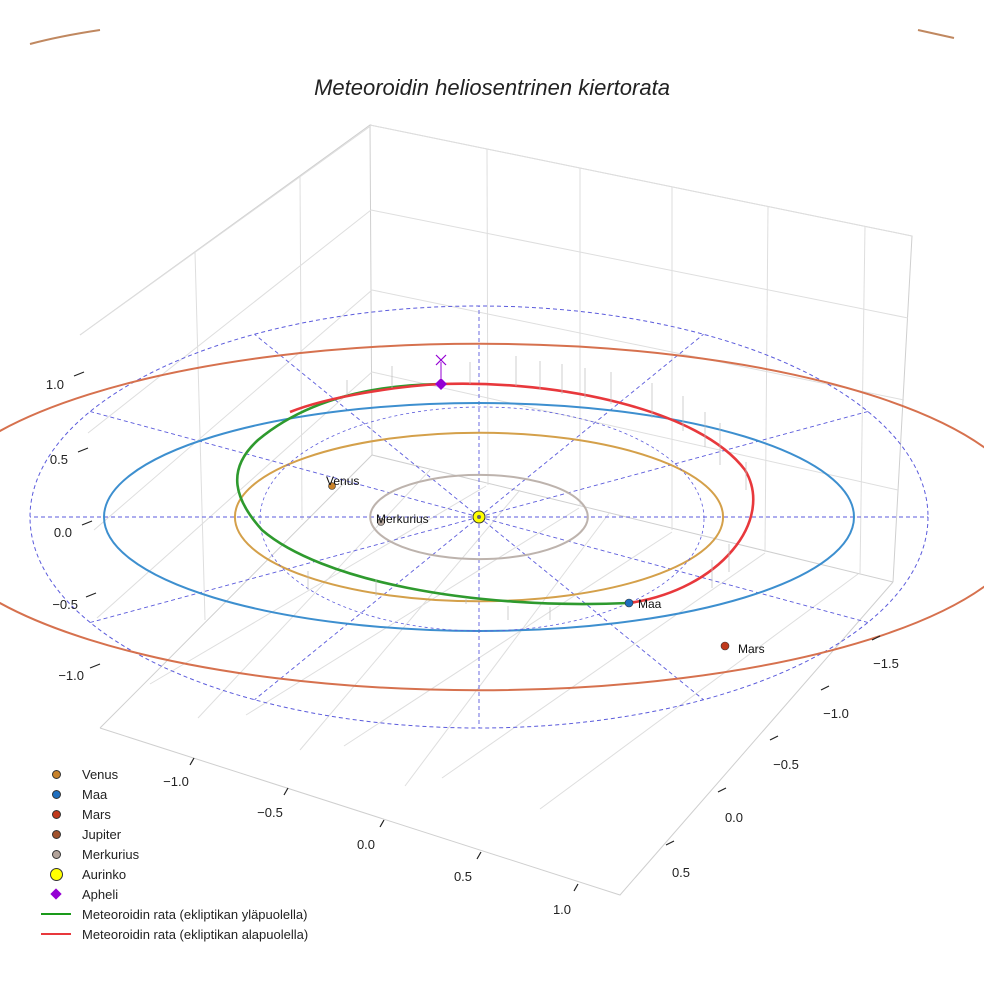  Describe the element at coordinates (886, 663) in the screenshot. I see `y-tick-label: −1.5` at that location.